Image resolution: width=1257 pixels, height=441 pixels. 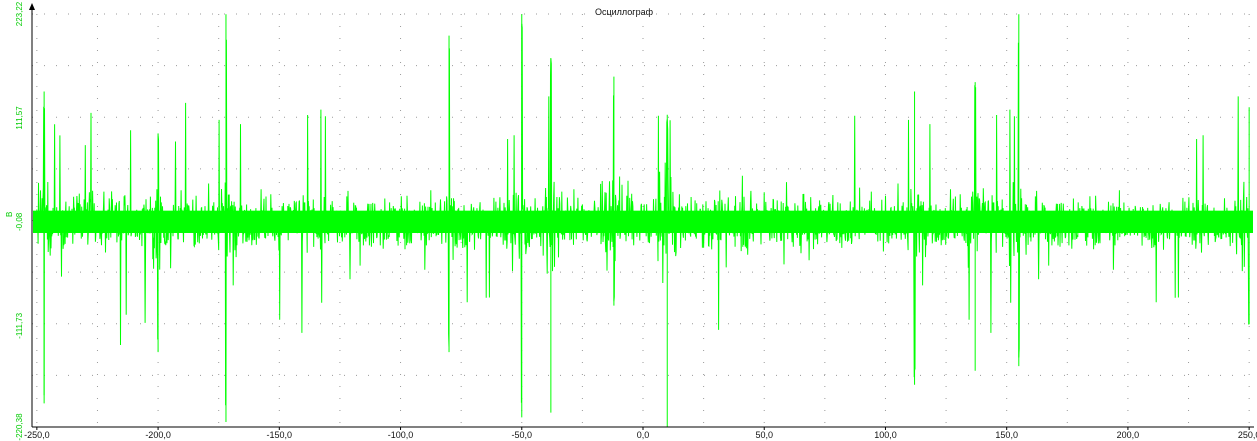 What do you see at coordinates (764, 435) in the screenshot?
I see `x-tick-label: 50,0` at bounding box center [764, 435].